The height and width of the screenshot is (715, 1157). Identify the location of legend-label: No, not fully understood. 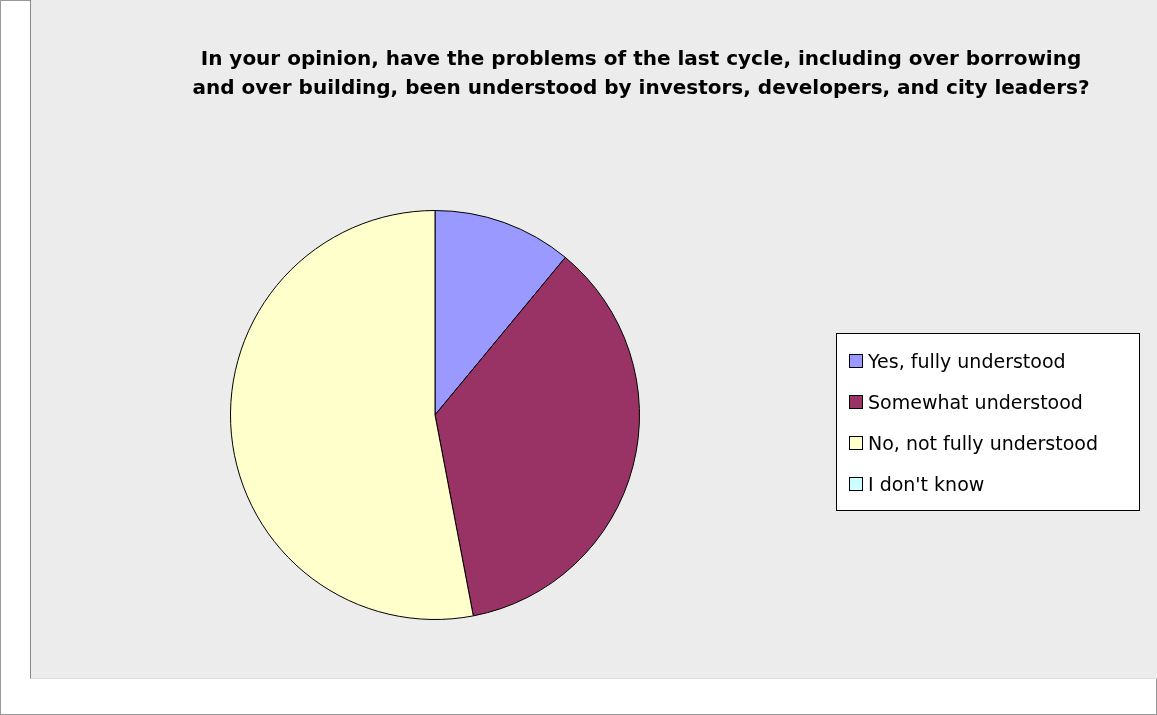
(983, 442).